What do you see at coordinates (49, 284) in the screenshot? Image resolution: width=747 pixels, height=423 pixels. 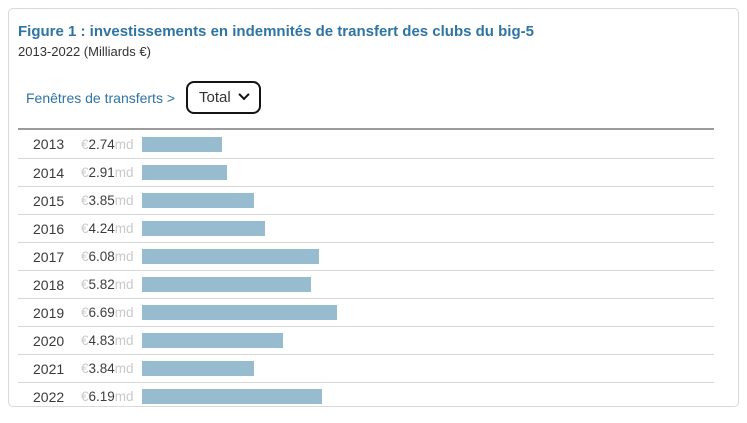 I see `year-label: 2018` at bounding box center [49, 284].